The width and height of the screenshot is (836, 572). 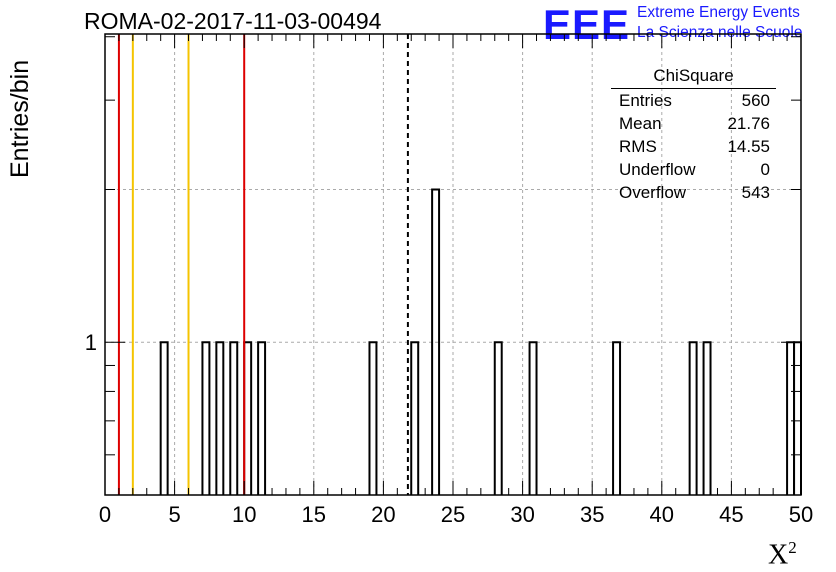 I want to click on x-tick-label: 0, so click(x=105, y=514).